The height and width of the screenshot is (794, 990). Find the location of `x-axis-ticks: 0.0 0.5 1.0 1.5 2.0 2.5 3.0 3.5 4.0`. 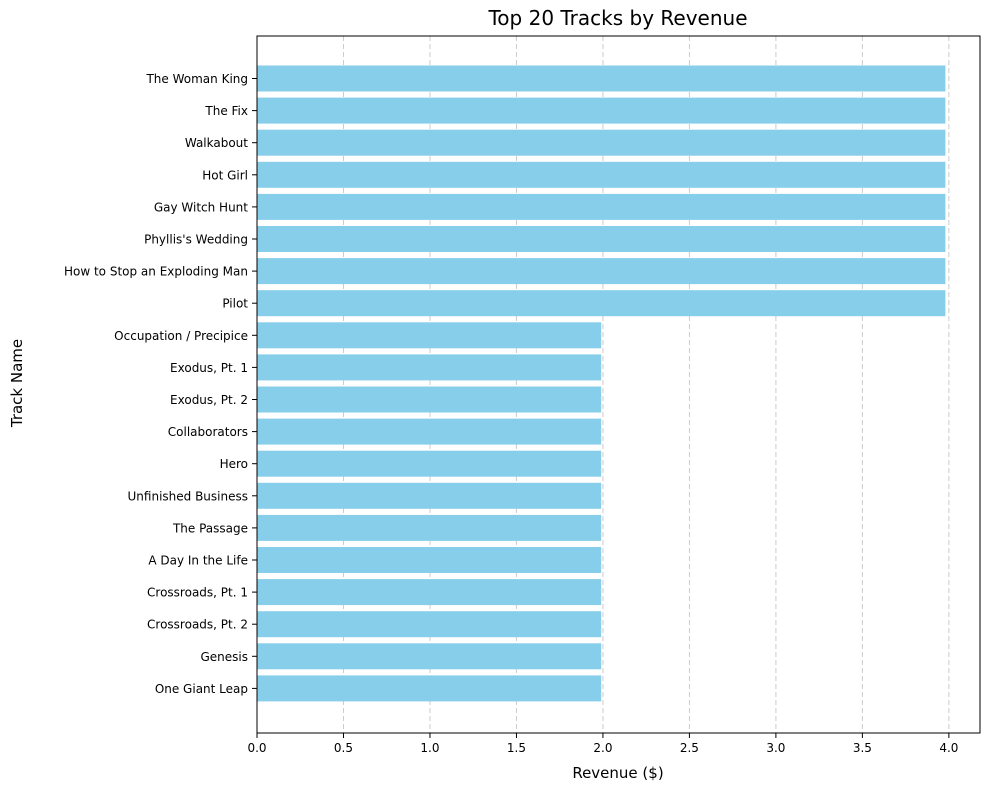

x-axis-ticks: 0.0 0.5 1.0 1.5 2.0 2.5 3.0 3.5 4.0 is located at coordinates (602, 744).